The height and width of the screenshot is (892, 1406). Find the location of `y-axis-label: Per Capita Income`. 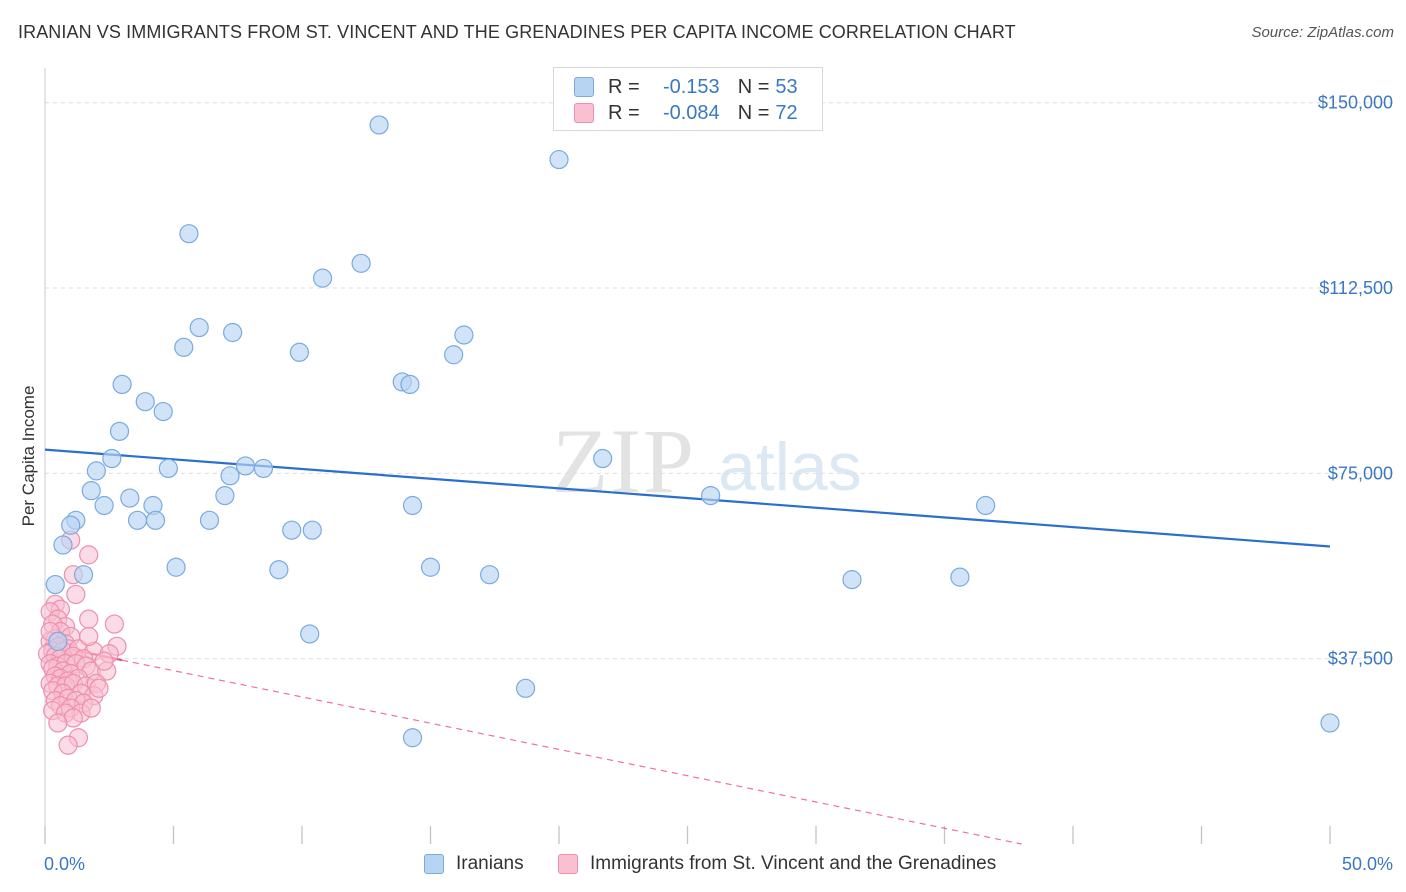

y-axis-label: Per Capita Income is located at coordinates (28, 456).